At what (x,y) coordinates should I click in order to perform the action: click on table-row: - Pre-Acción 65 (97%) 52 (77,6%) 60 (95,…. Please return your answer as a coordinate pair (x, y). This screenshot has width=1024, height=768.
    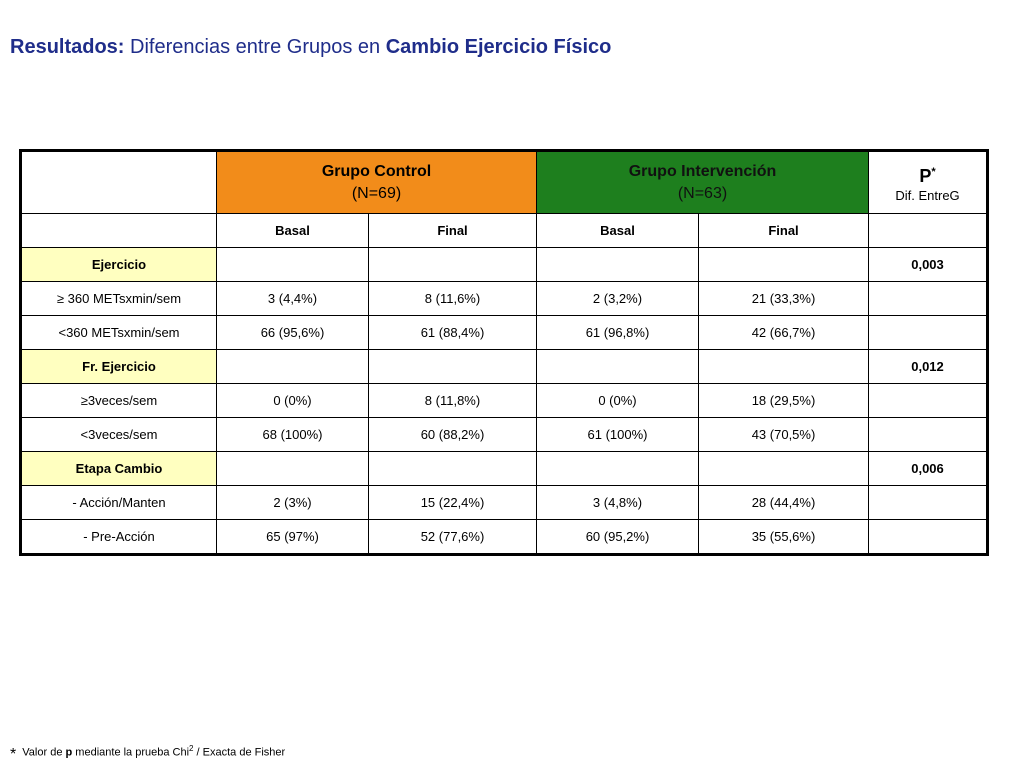
    Looking at the image, I should click on (504, 537).